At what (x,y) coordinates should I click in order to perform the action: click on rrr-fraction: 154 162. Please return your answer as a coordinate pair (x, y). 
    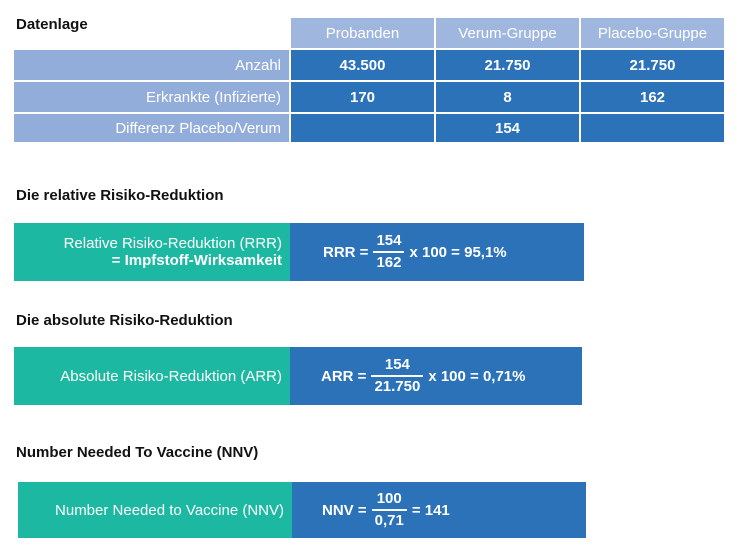
    Looking at the image, I should click on (389, 251).